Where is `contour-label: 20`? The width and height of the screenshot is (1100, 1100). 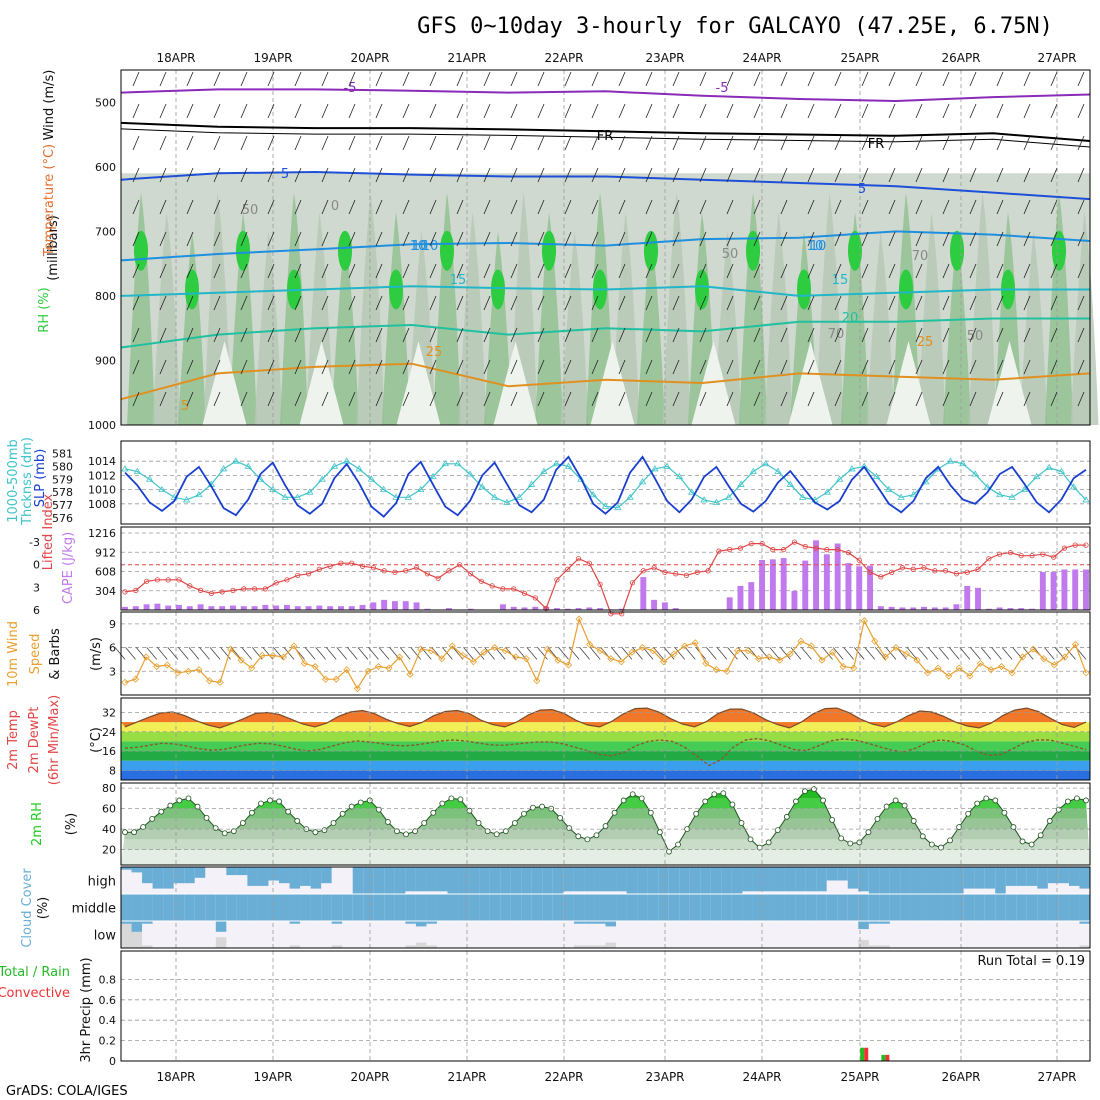 contour-label: 20 is located at coordinates (850, 318).